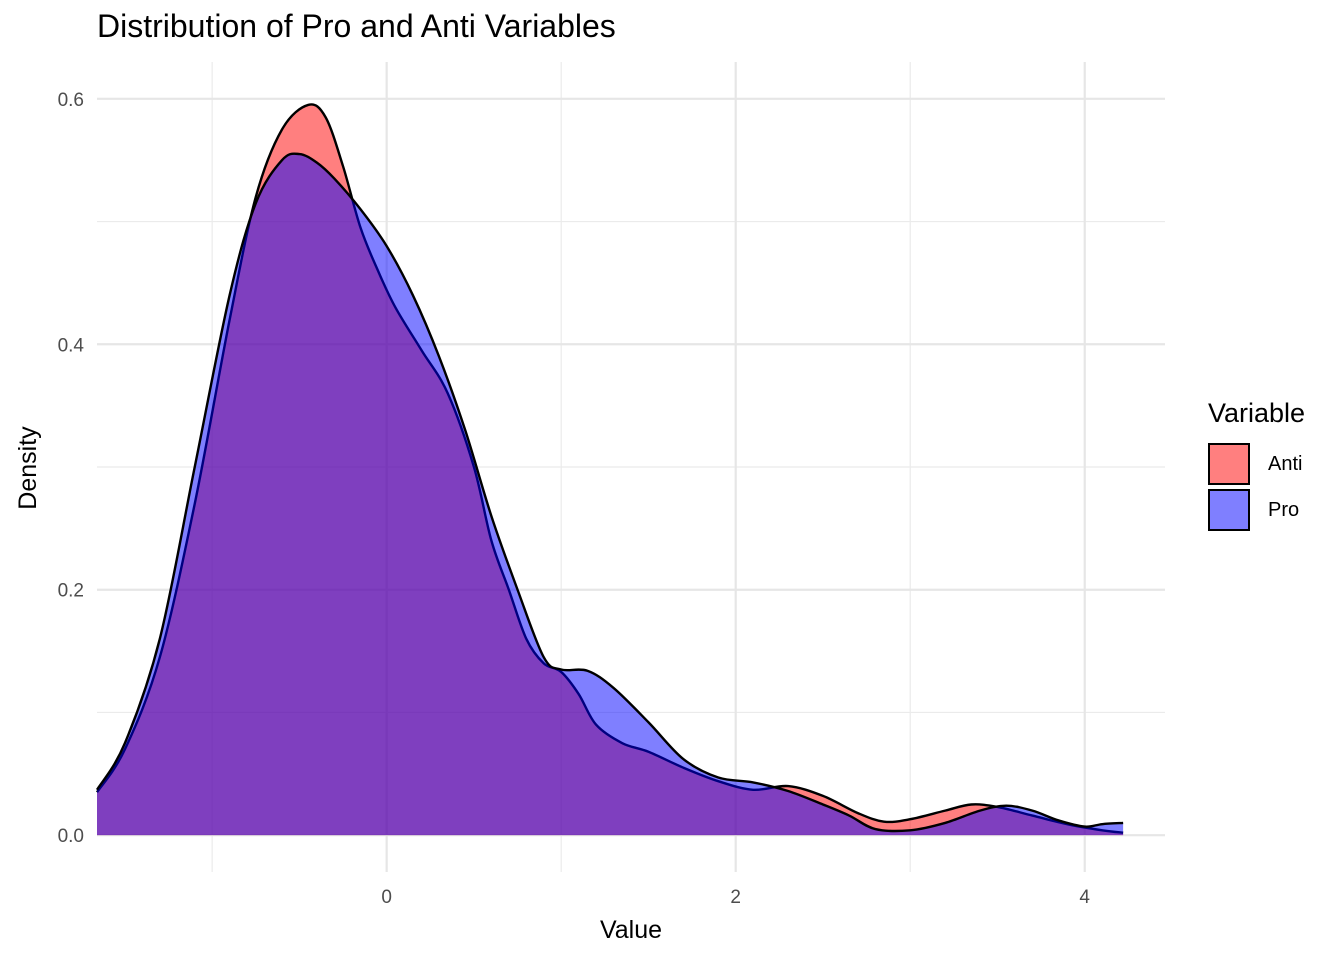 The image size is (1344, 960). Describe the element at coordinates (631, 930) in the screenshot. I see `x-axis-title: Value` at that location.